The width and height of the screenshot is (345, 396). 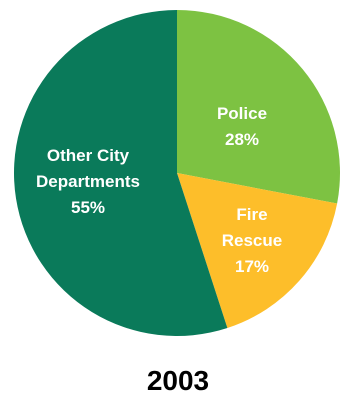 What do you see at coordinates (88, 207) in the screenshot?
I see `slice-label-other-city-departments-line-2: 55%` at bounding box center [88, 207].